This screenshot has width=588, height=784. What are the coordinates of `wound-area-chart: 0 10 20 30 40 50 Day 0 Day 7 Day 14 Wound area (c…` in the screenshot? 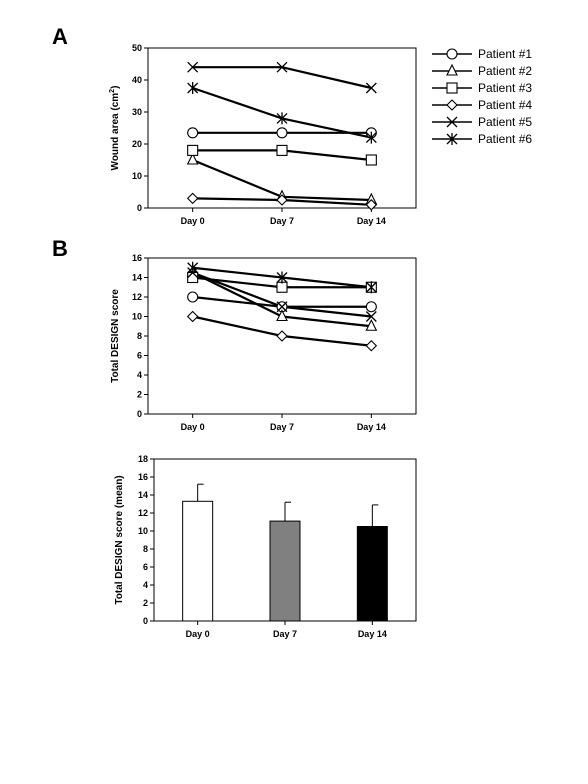 It's located at (263, 134).